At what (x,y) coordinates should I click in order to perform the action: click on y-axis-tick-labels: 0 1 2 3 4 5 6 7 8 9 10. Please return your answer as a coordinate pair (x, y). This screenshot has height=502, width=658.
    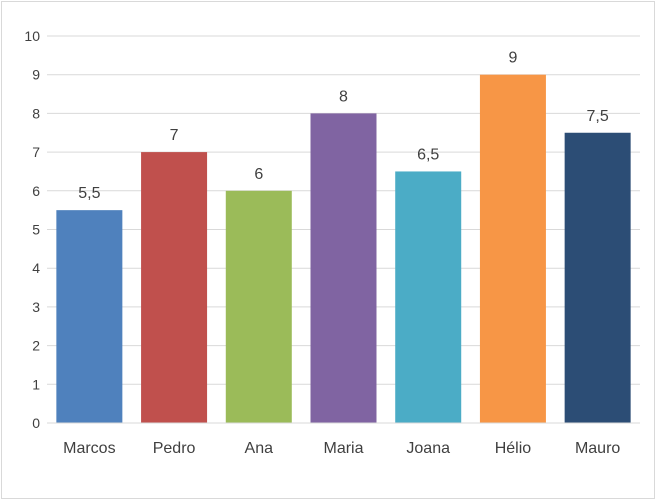
    Looking at the image, I should click on (32, 229).